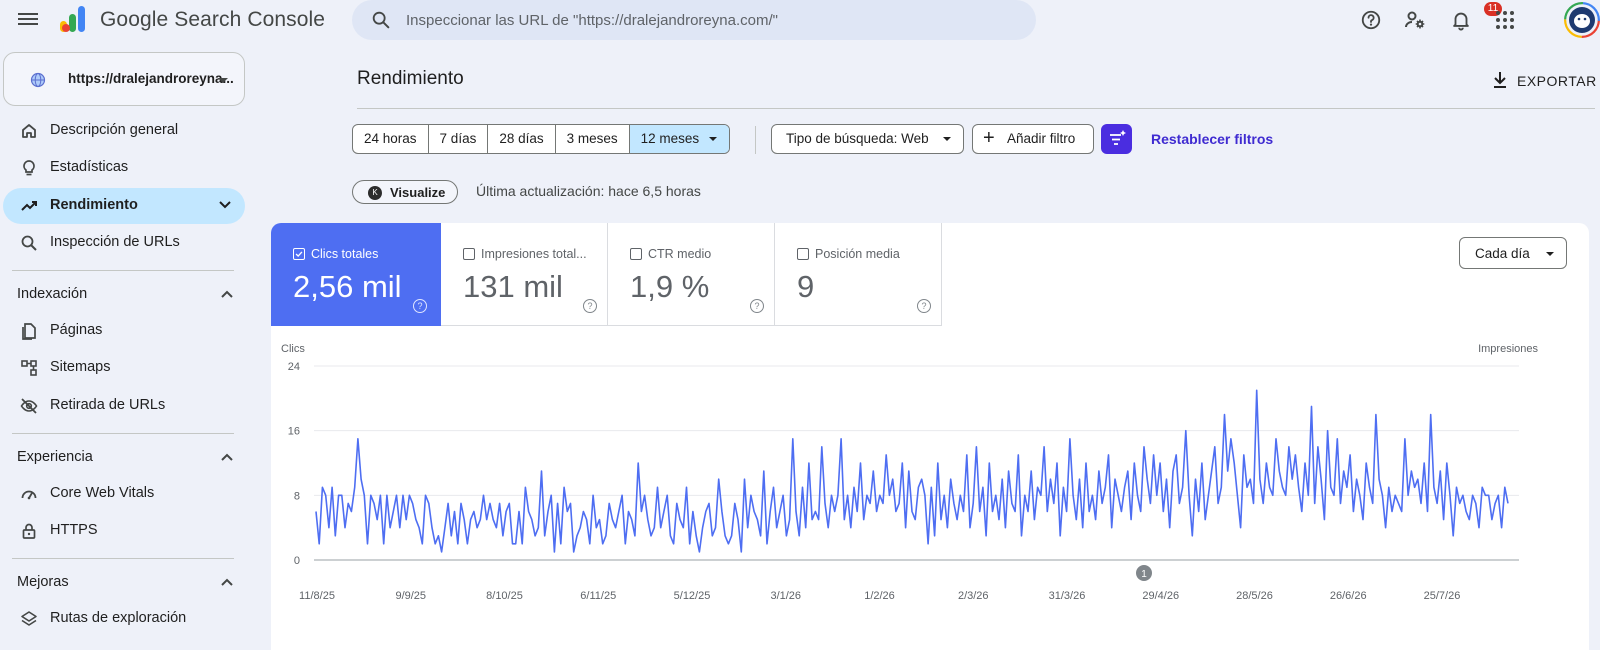 This screenshot has width=1600, height=650. I want to click on layers-icon, so click(29, 618).